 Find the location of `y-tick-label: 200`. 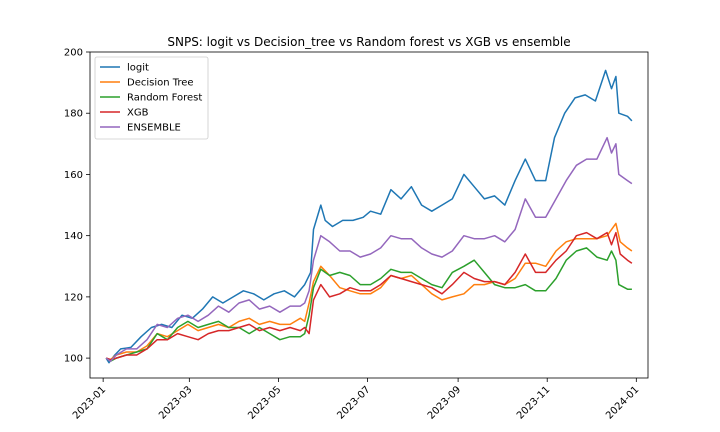

y-tick-label: 200 is located at coordinates (73, 53).